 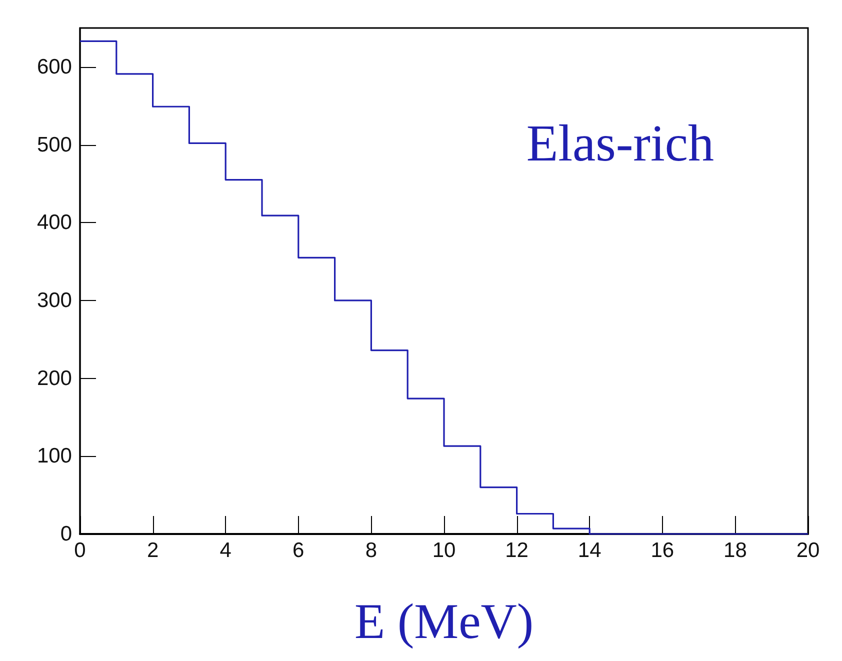 What do you see at coordinates (662, 550) in the screenshot?
I see `x-tick-label: 16` at bounding box center [662, 550].